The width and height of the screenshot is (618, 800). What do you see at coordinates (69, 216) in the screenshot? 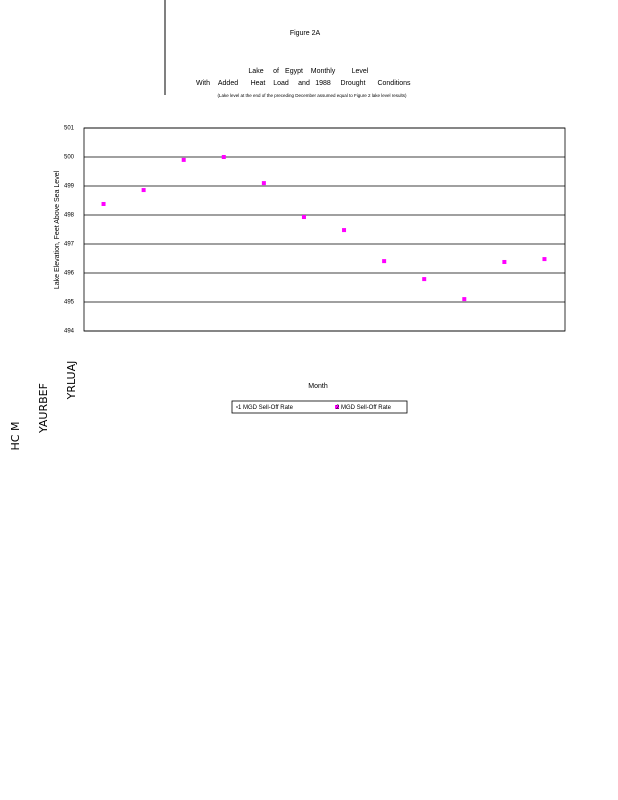
I see `y-tick-label: 498` at bounding box center [69, 216].